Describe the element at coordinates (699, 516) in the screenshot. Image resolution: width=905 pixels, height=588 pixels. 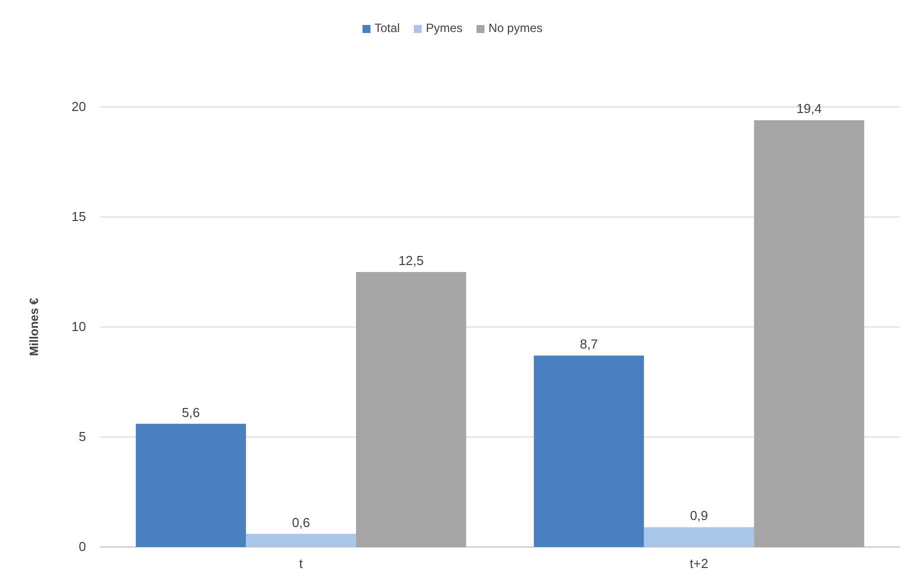
I see `data-label: 0,9` at that location.